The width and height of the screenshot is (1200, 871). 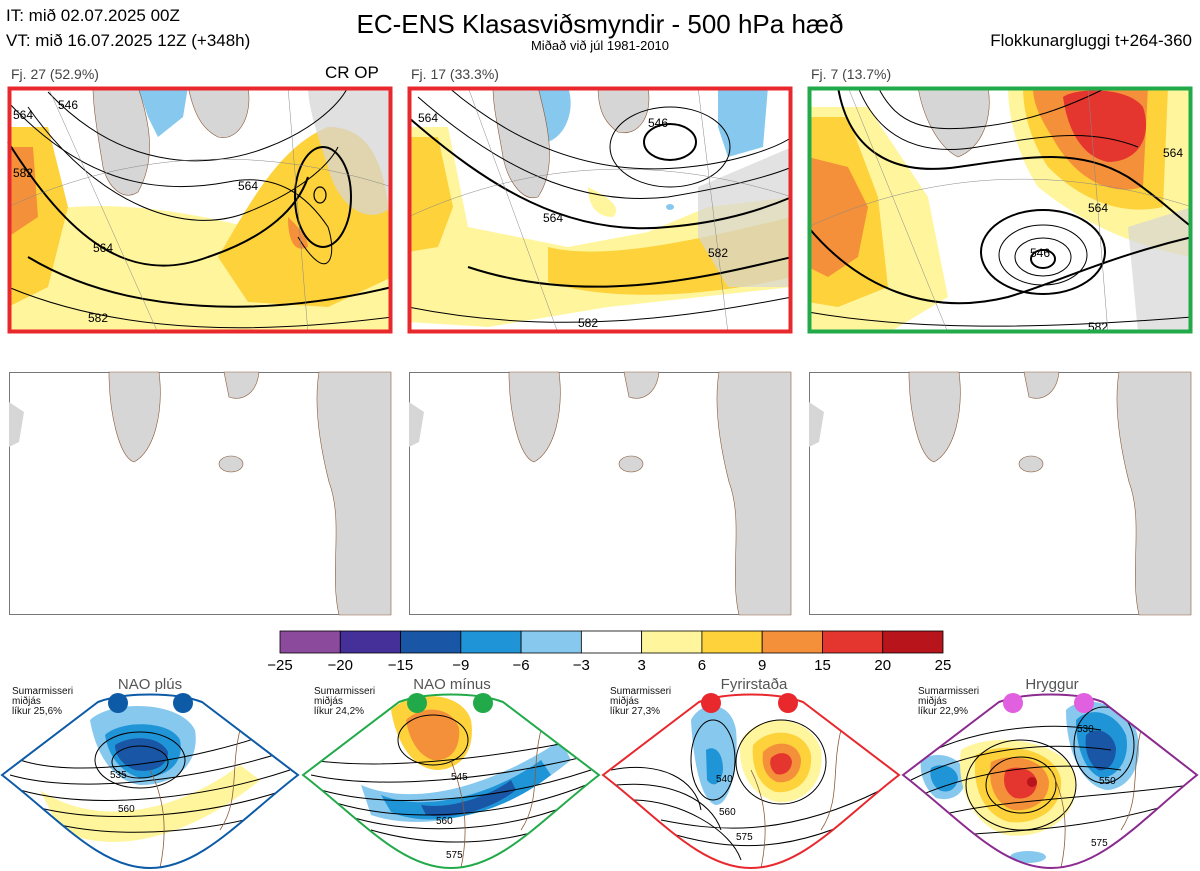 I want to click on colorbar-tick-label: −25, so click(x=280, y=665).